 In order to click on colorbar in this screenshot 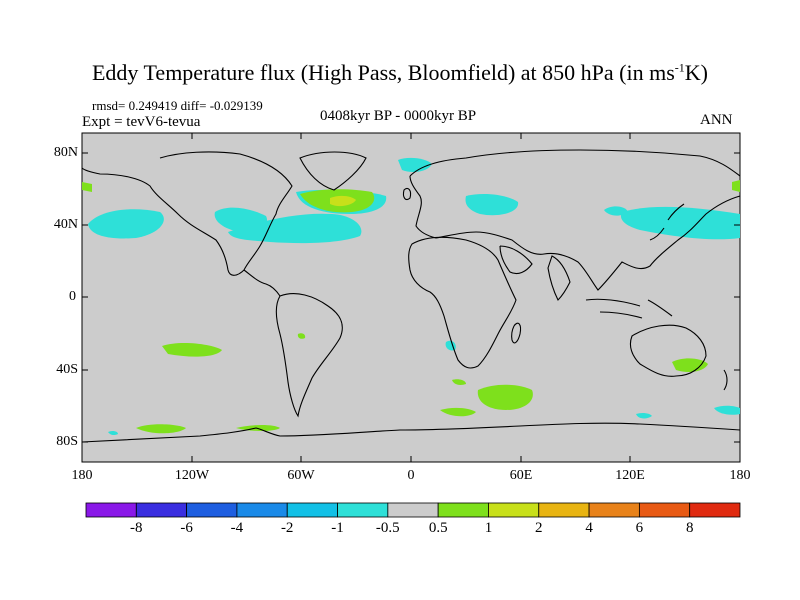, I will do `click(413, 510)`.